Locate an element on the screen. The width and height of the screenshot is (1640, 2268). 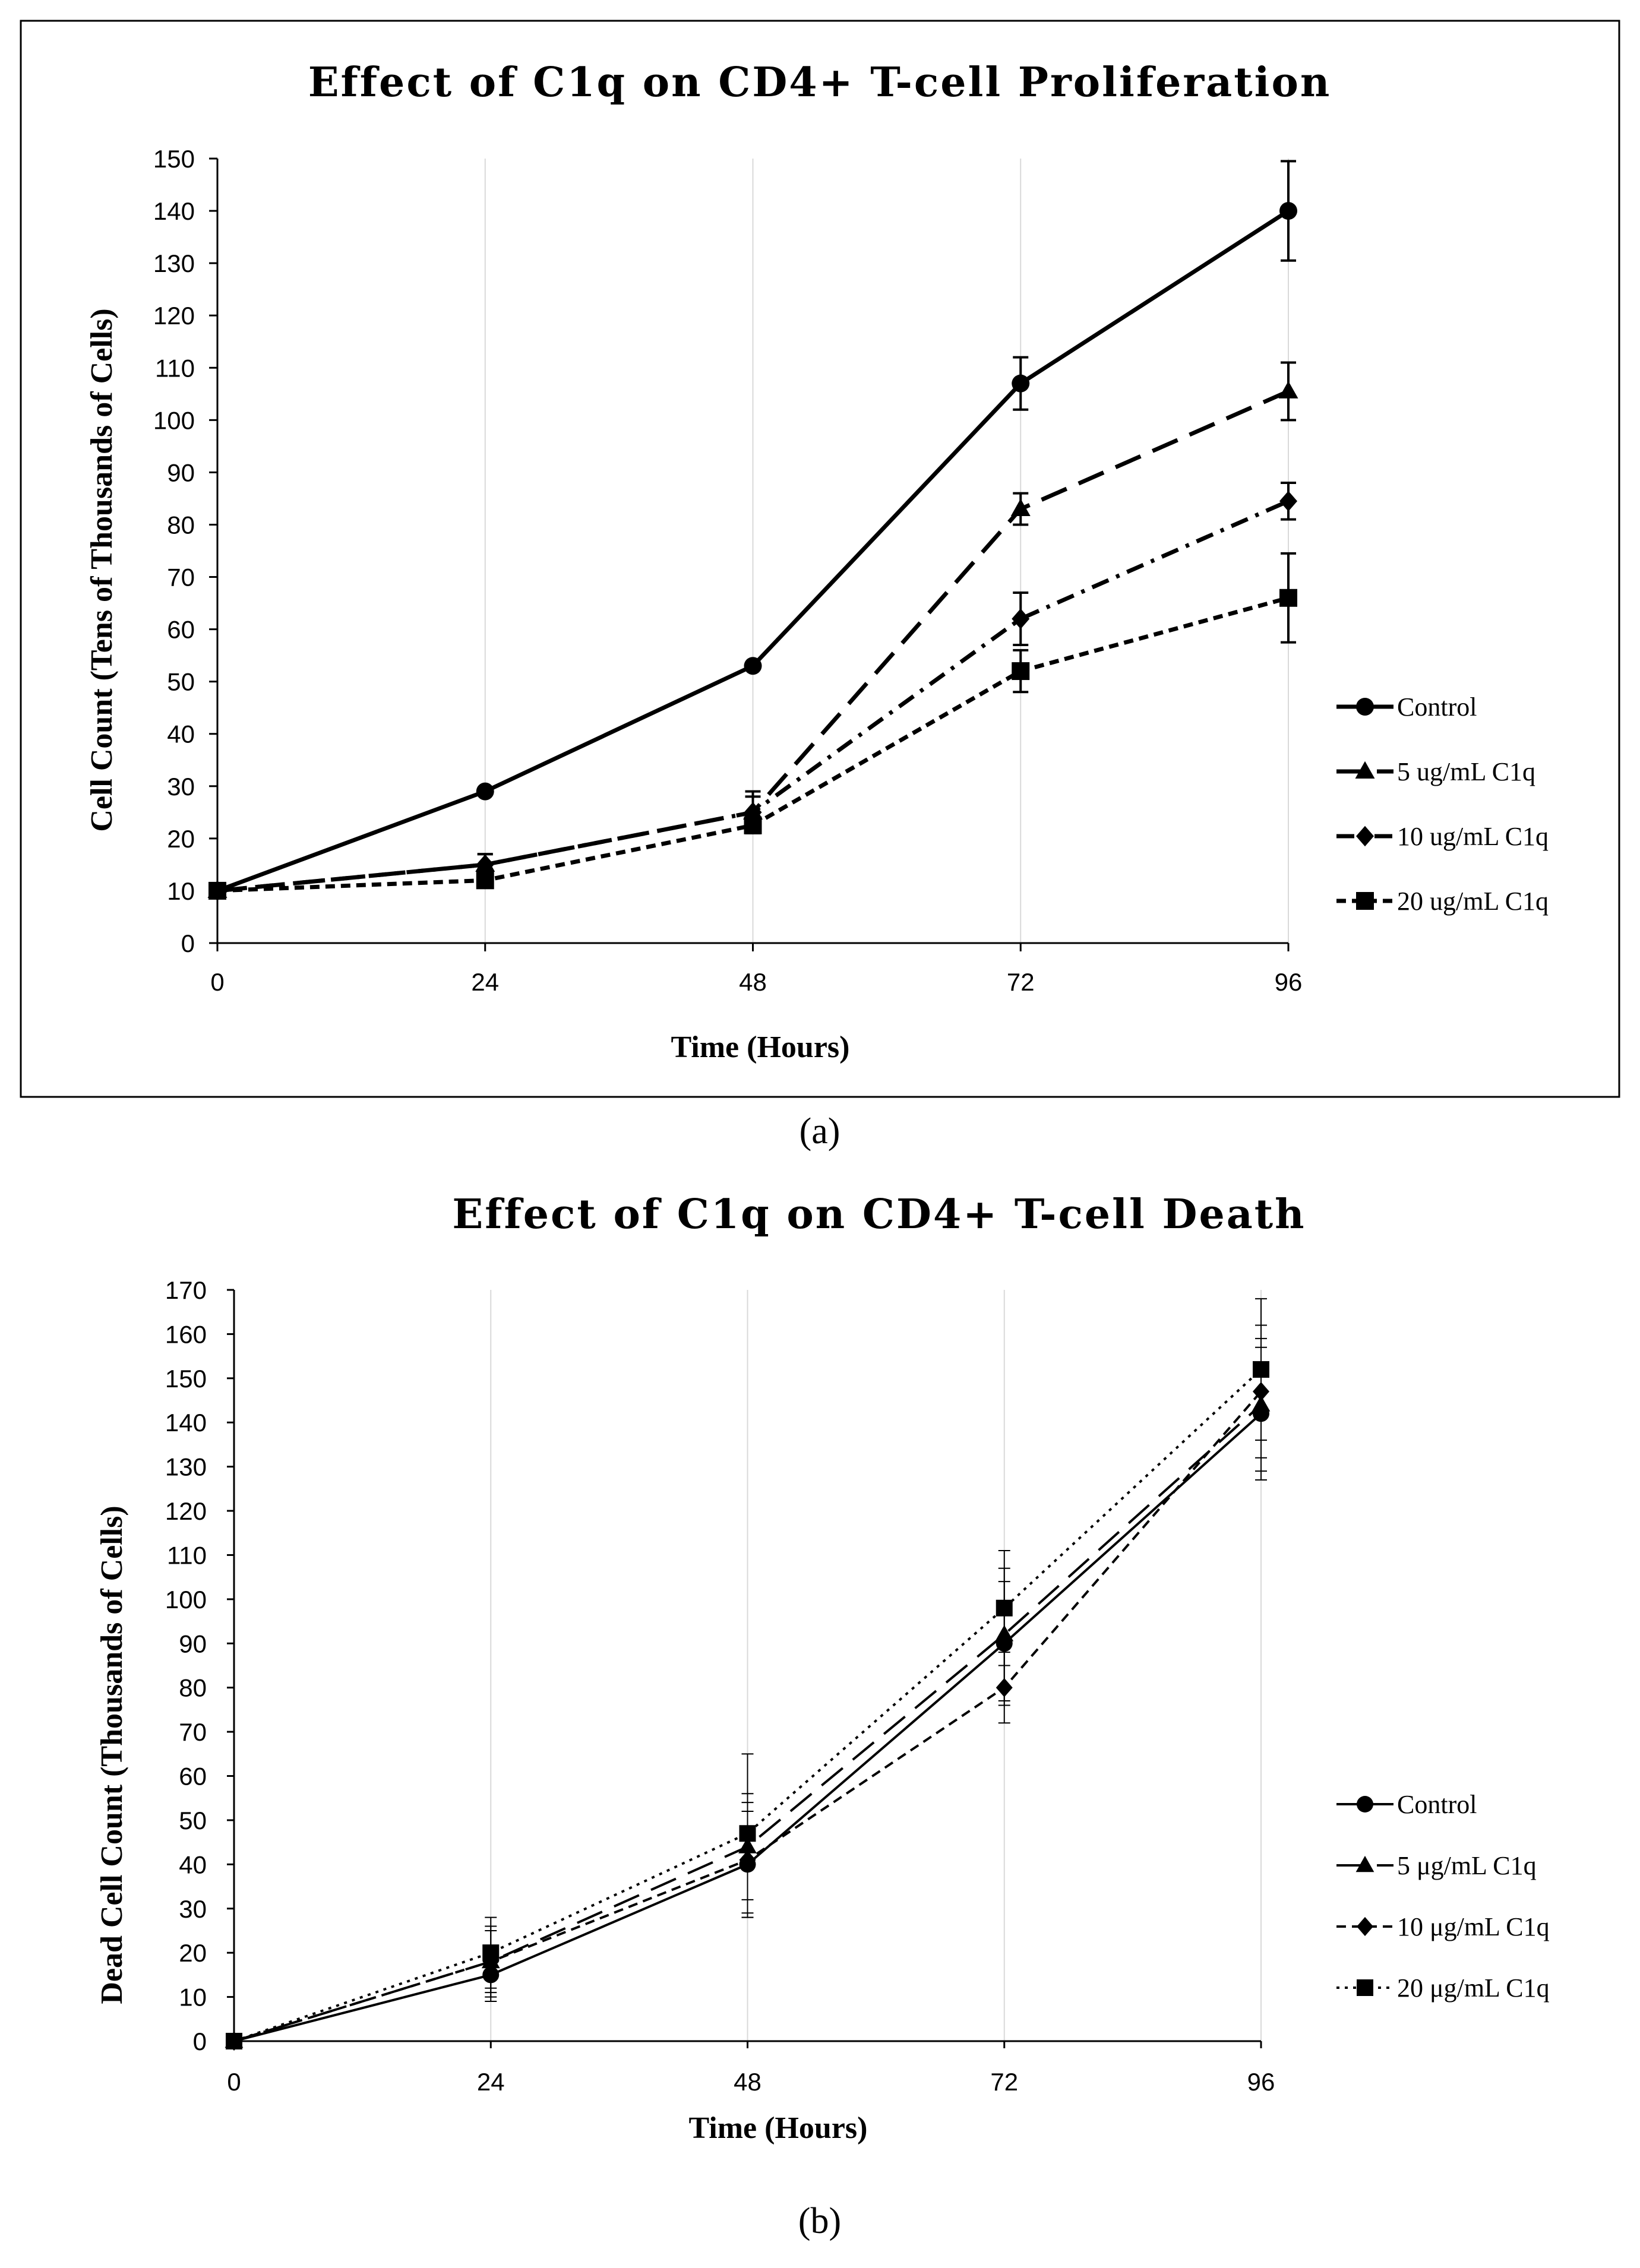
legend-label: 10 ug/mL C1q is located at coordinates (1473, 836).